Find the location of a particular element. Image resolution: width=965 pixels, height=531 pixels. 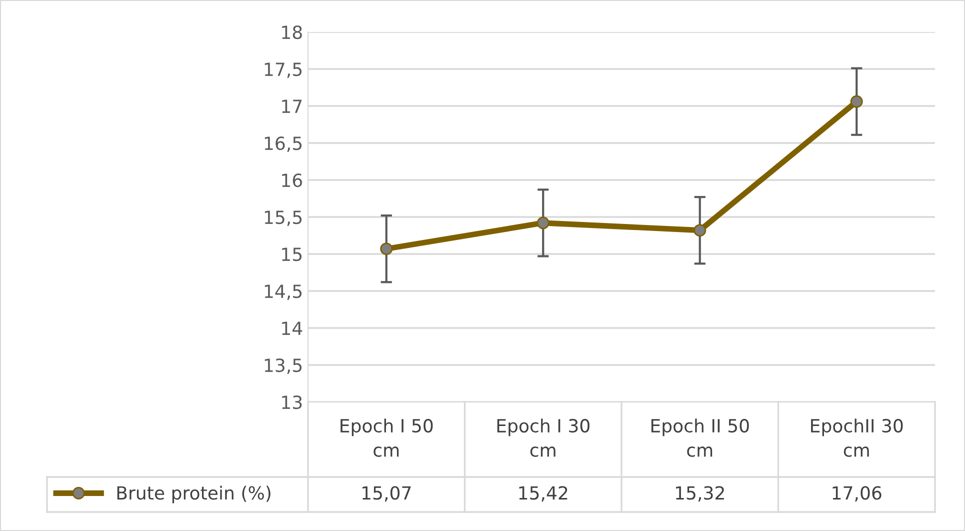

data-label: 15,07 is located at coordinates (386, 494).